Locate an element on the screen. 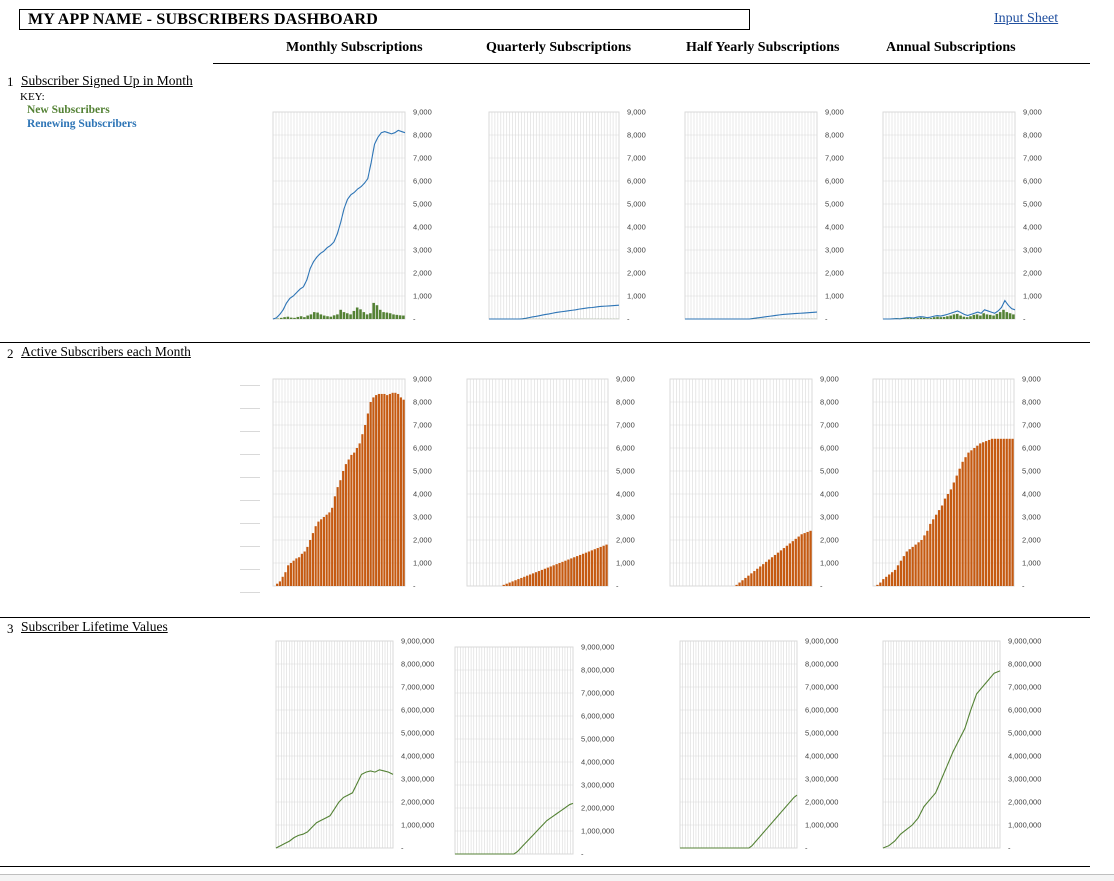  y-tick-label: 7,000 is located at coordinates (422, 425).